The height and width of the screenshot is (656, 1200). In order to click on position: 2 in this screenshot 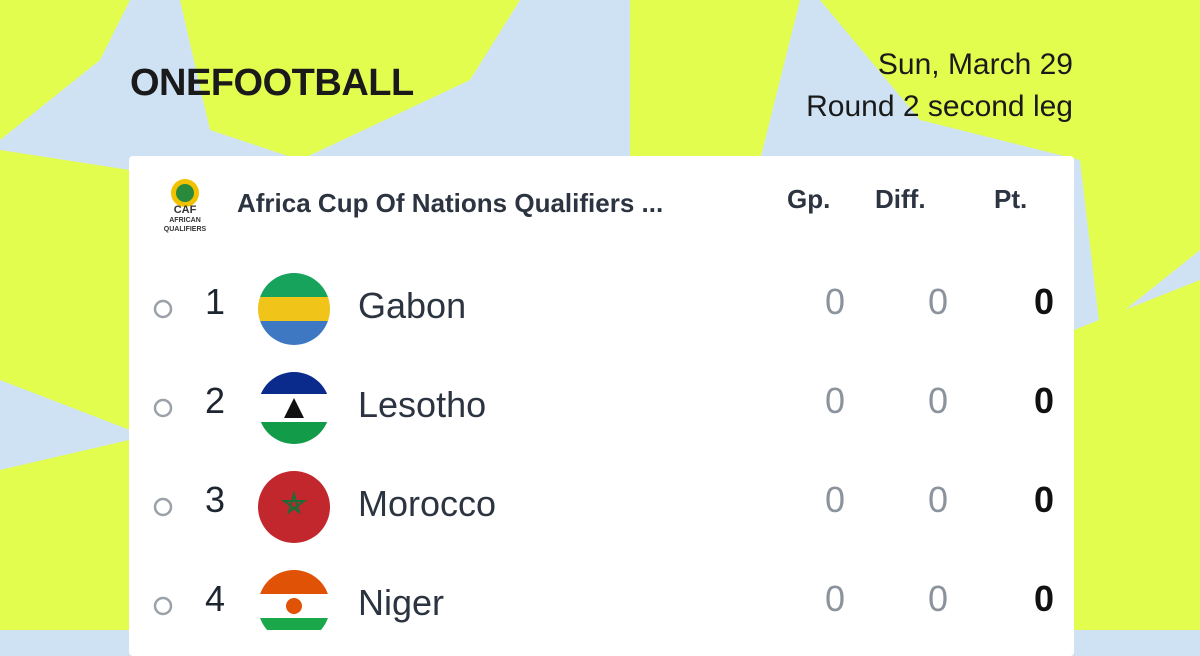, I will do `click(215, 400)`.